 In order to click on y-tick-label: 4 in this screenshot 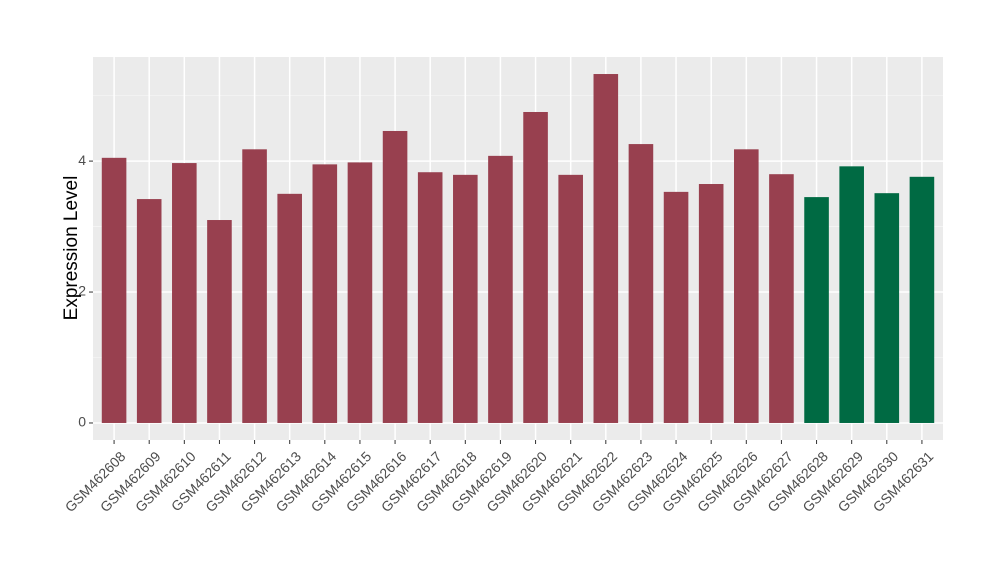, I will do `click(82, 160)`.